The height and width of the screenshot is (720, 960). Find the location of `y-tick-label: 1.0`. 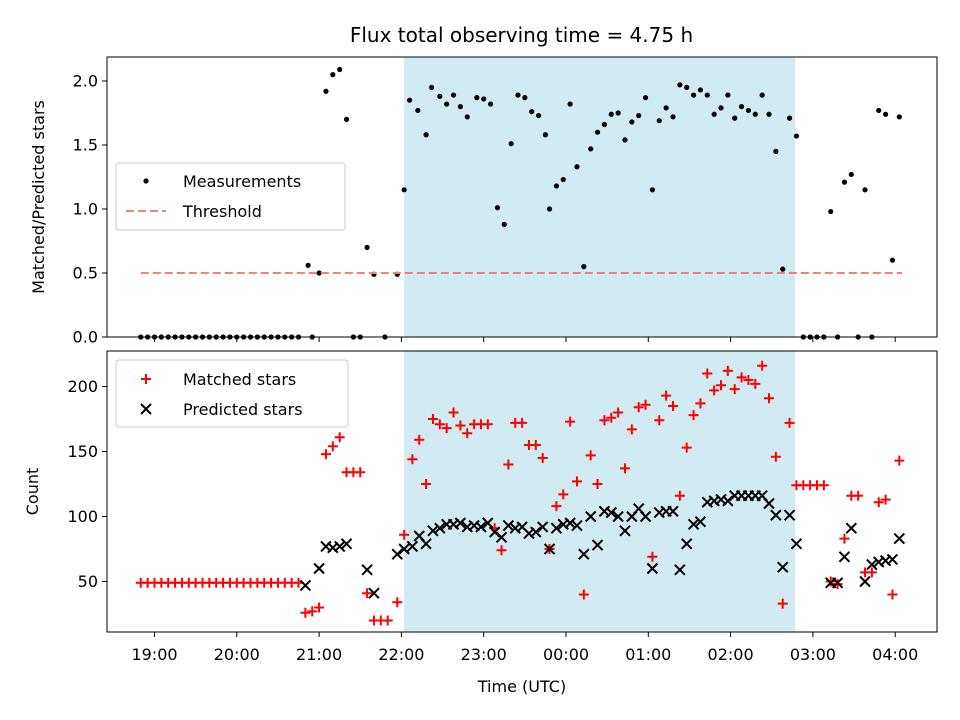

y-tick-label: 1.0 is located at coordinates (85, 209).